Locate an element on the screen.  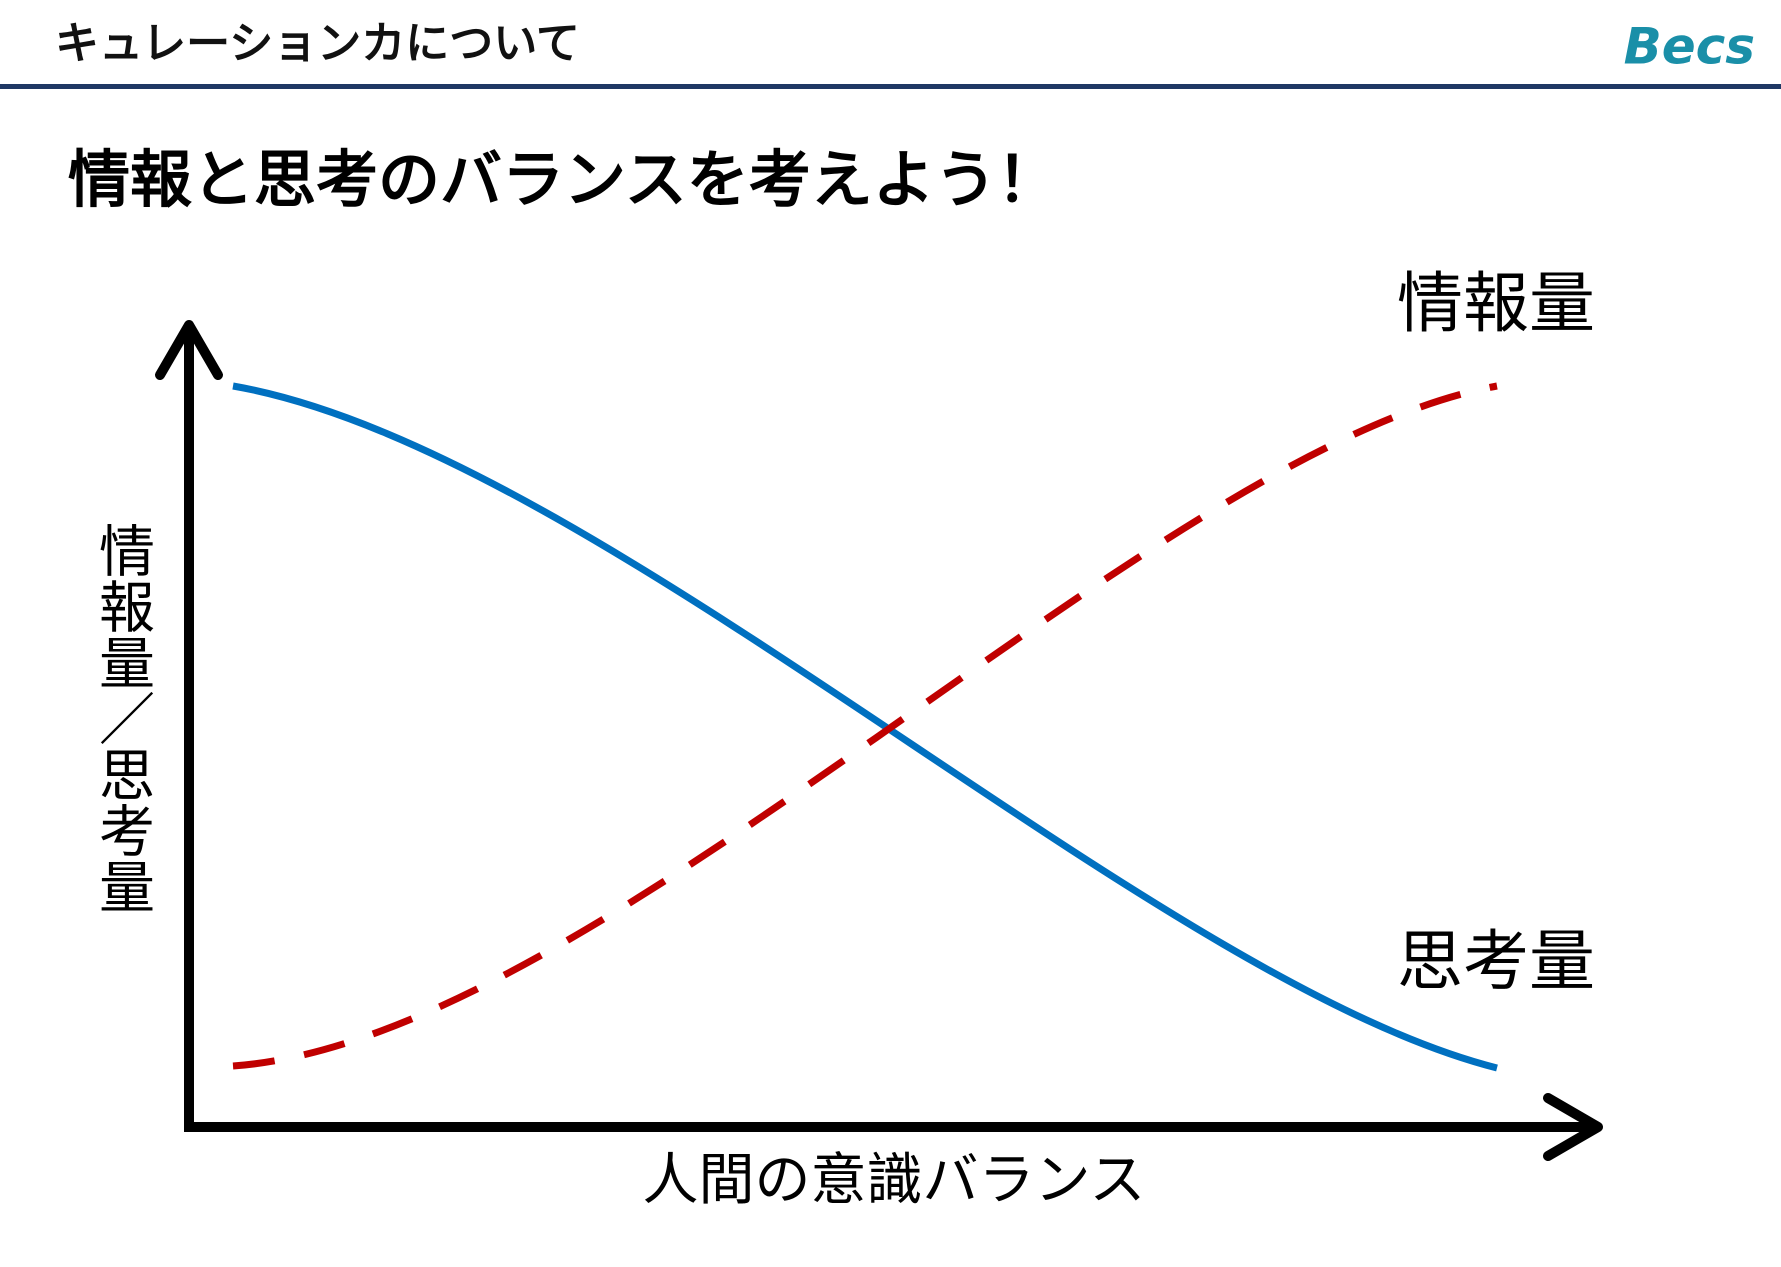
slide-title: 情報と思考のバランスを考えよう！ is located at coordinates (563, 179).